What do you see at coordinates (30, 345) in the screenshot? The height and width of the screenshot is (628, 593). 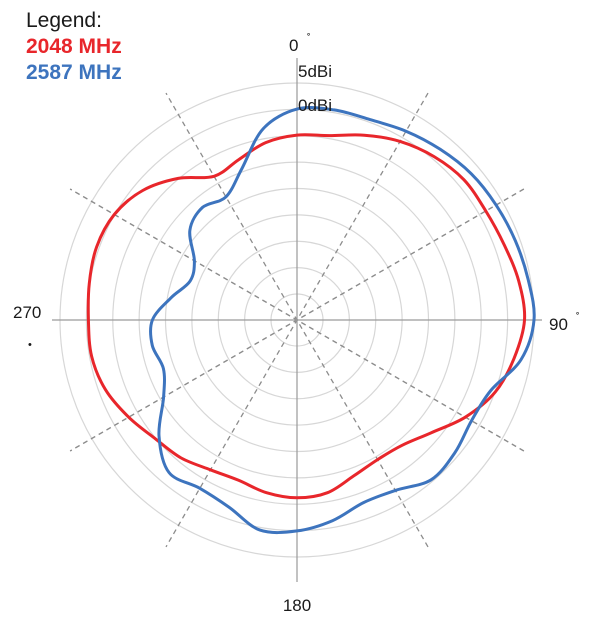 I see `angle-label-270-degree: •` at bounding box center [30, 345].